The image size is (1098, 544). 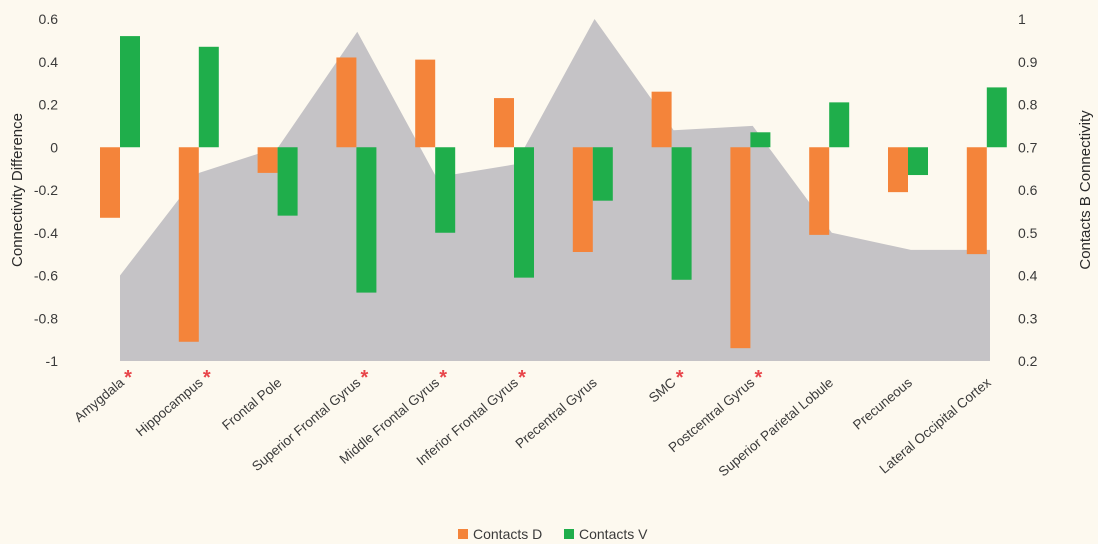 I want to click on category-label: SMC, so click(x=662, y=390).